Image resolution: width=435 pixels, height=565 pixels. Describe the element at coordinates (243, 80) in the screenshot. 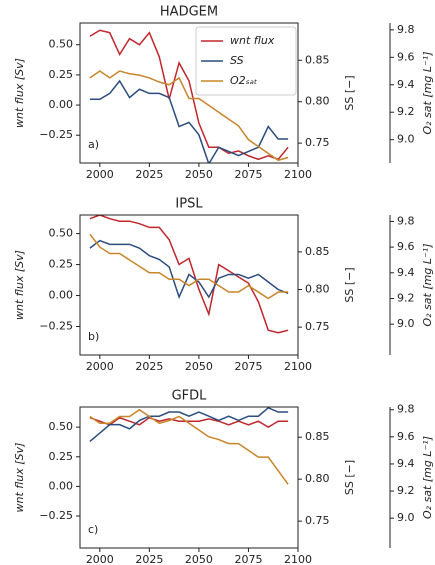

I see `legend-label: O2ₛₐₜ` at that location.